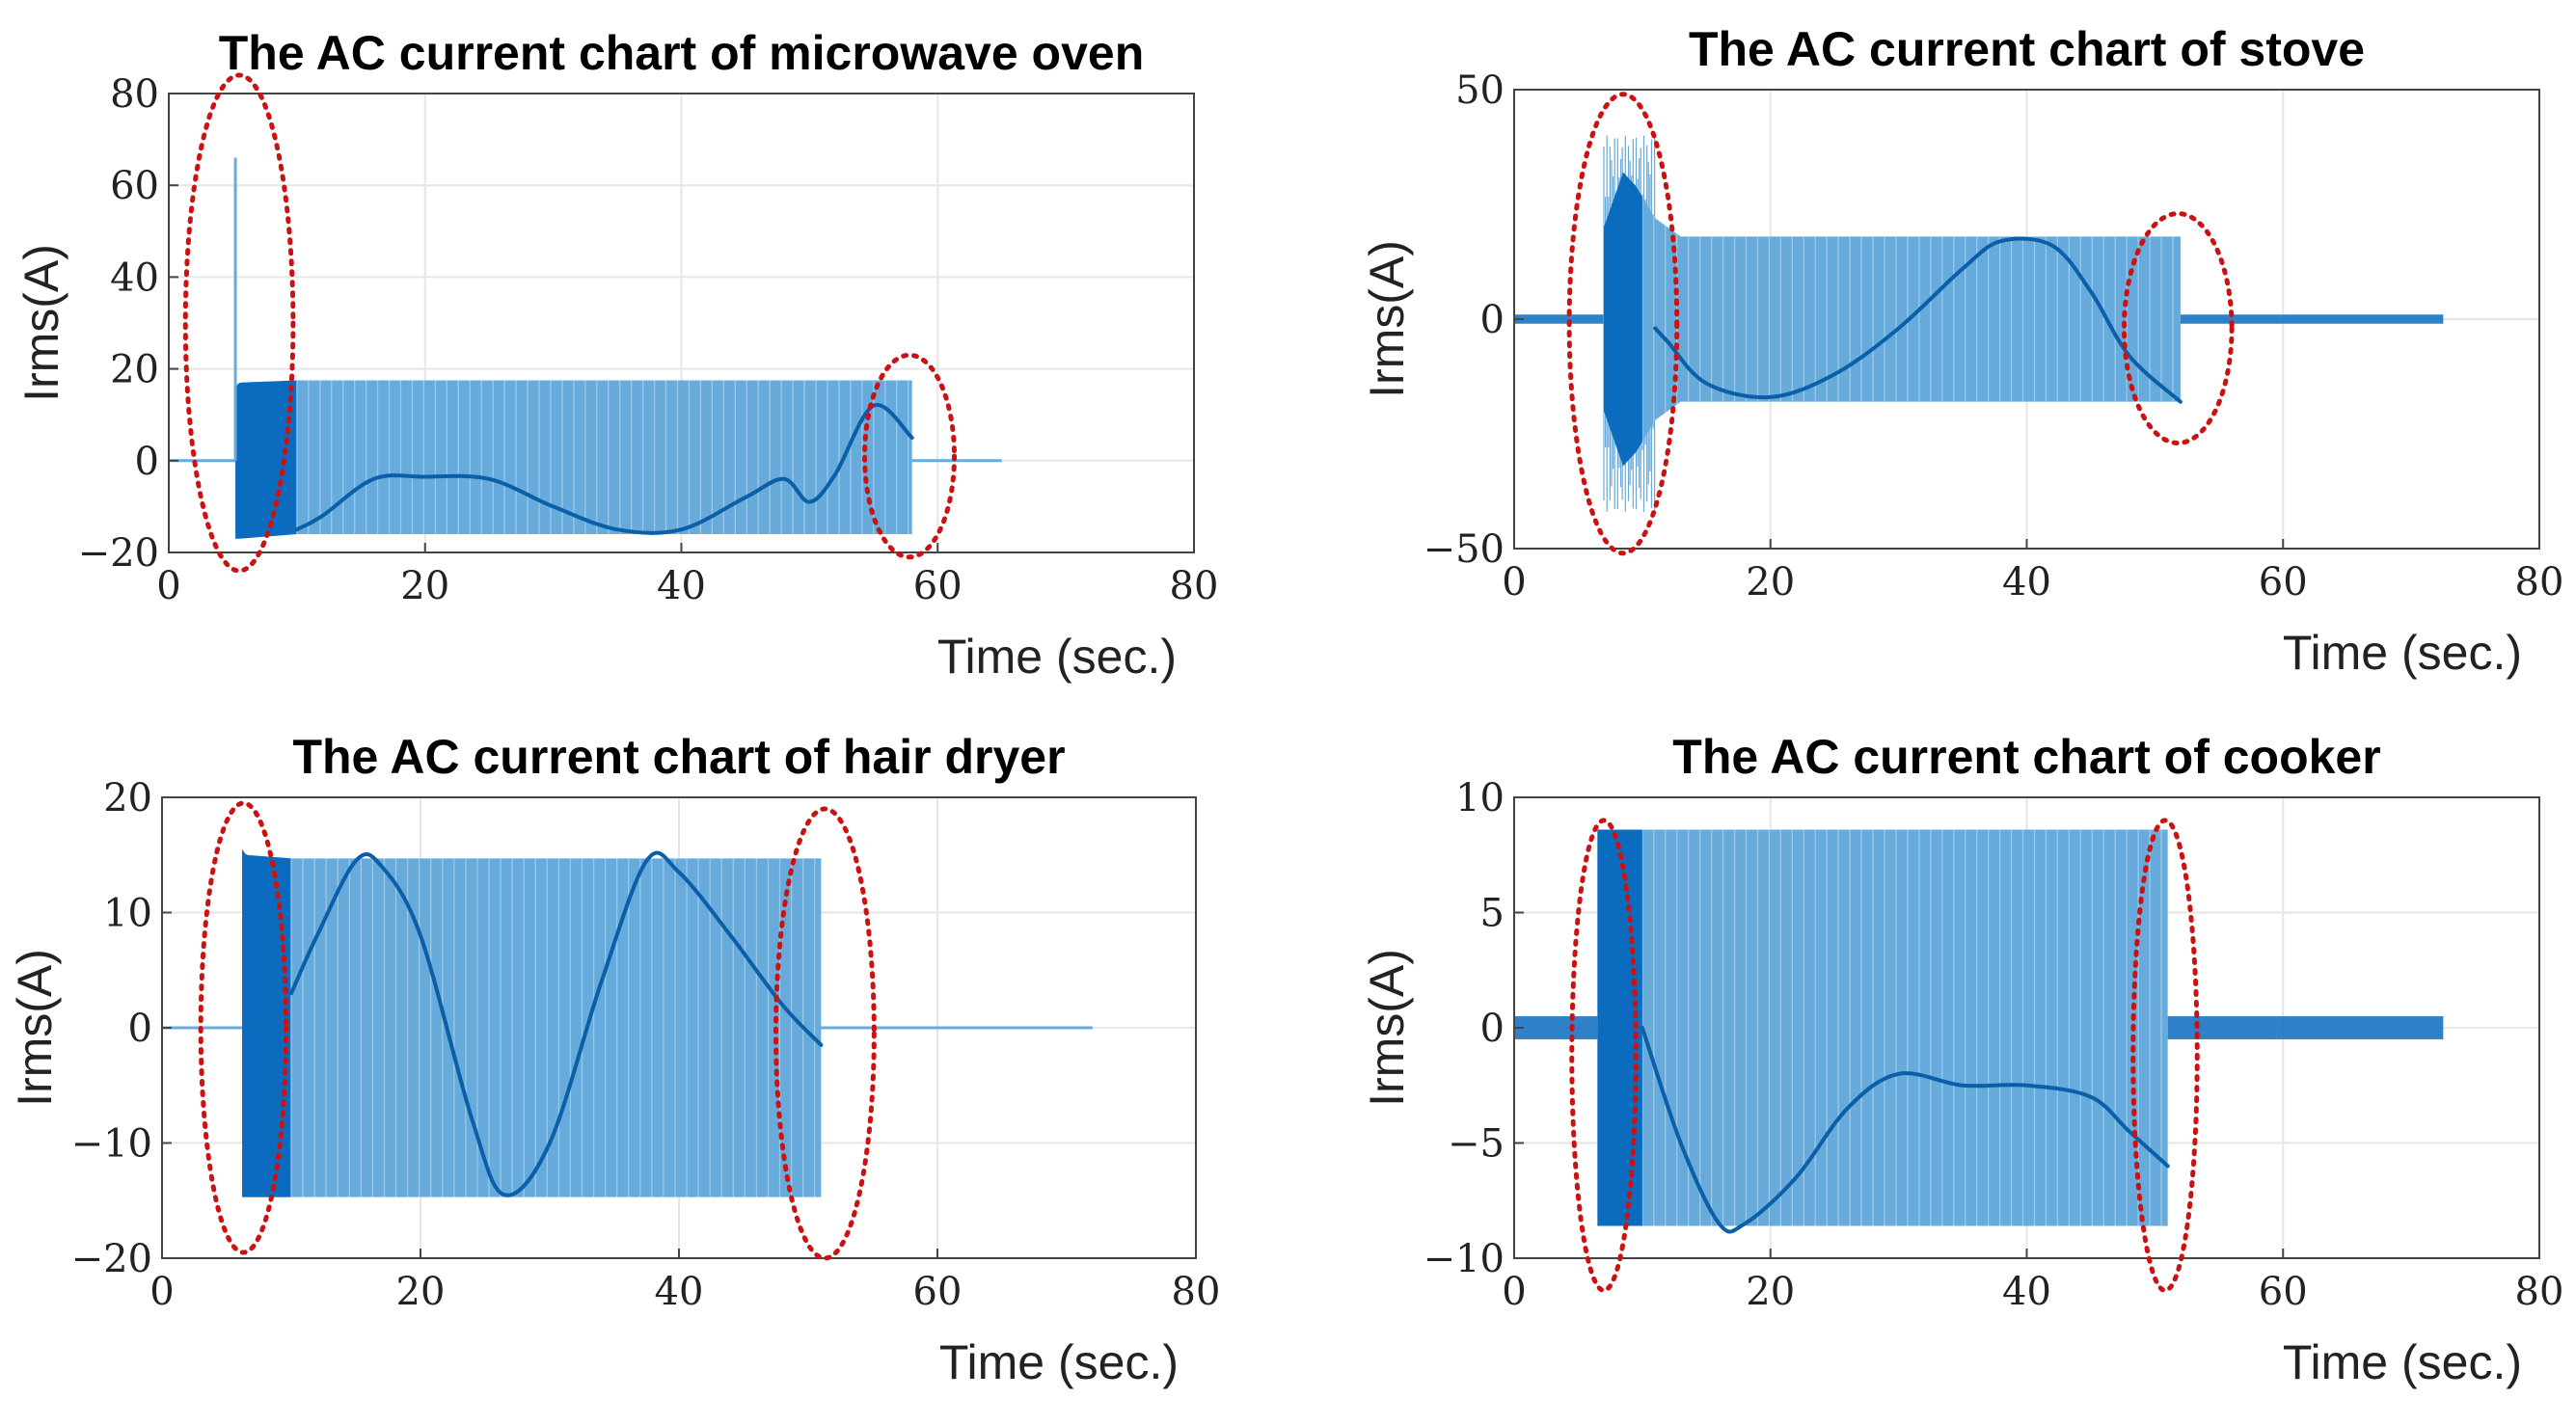  Describe the element at coordinates (1476, 1144) in the screenshot. I see `y-tick-label: −5` at that location.